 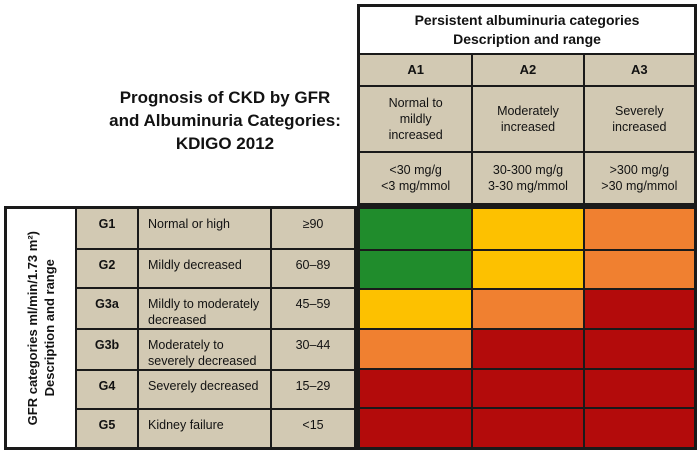 What do you see at coordinates (527, 39) in the screenshot?
I see `albuminuria-header-line2: Description and range` at bounding box center [527, 39].